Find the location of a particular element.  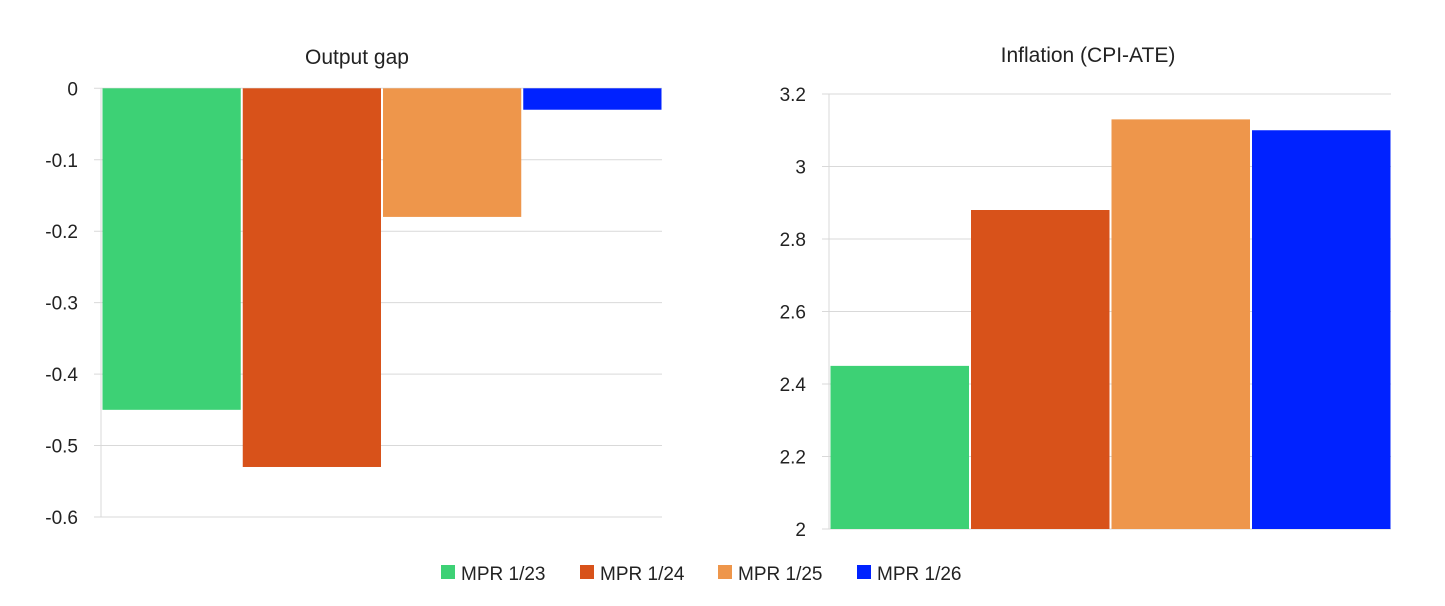

y-tick-label: 3 is located at coordinates (800, 168).